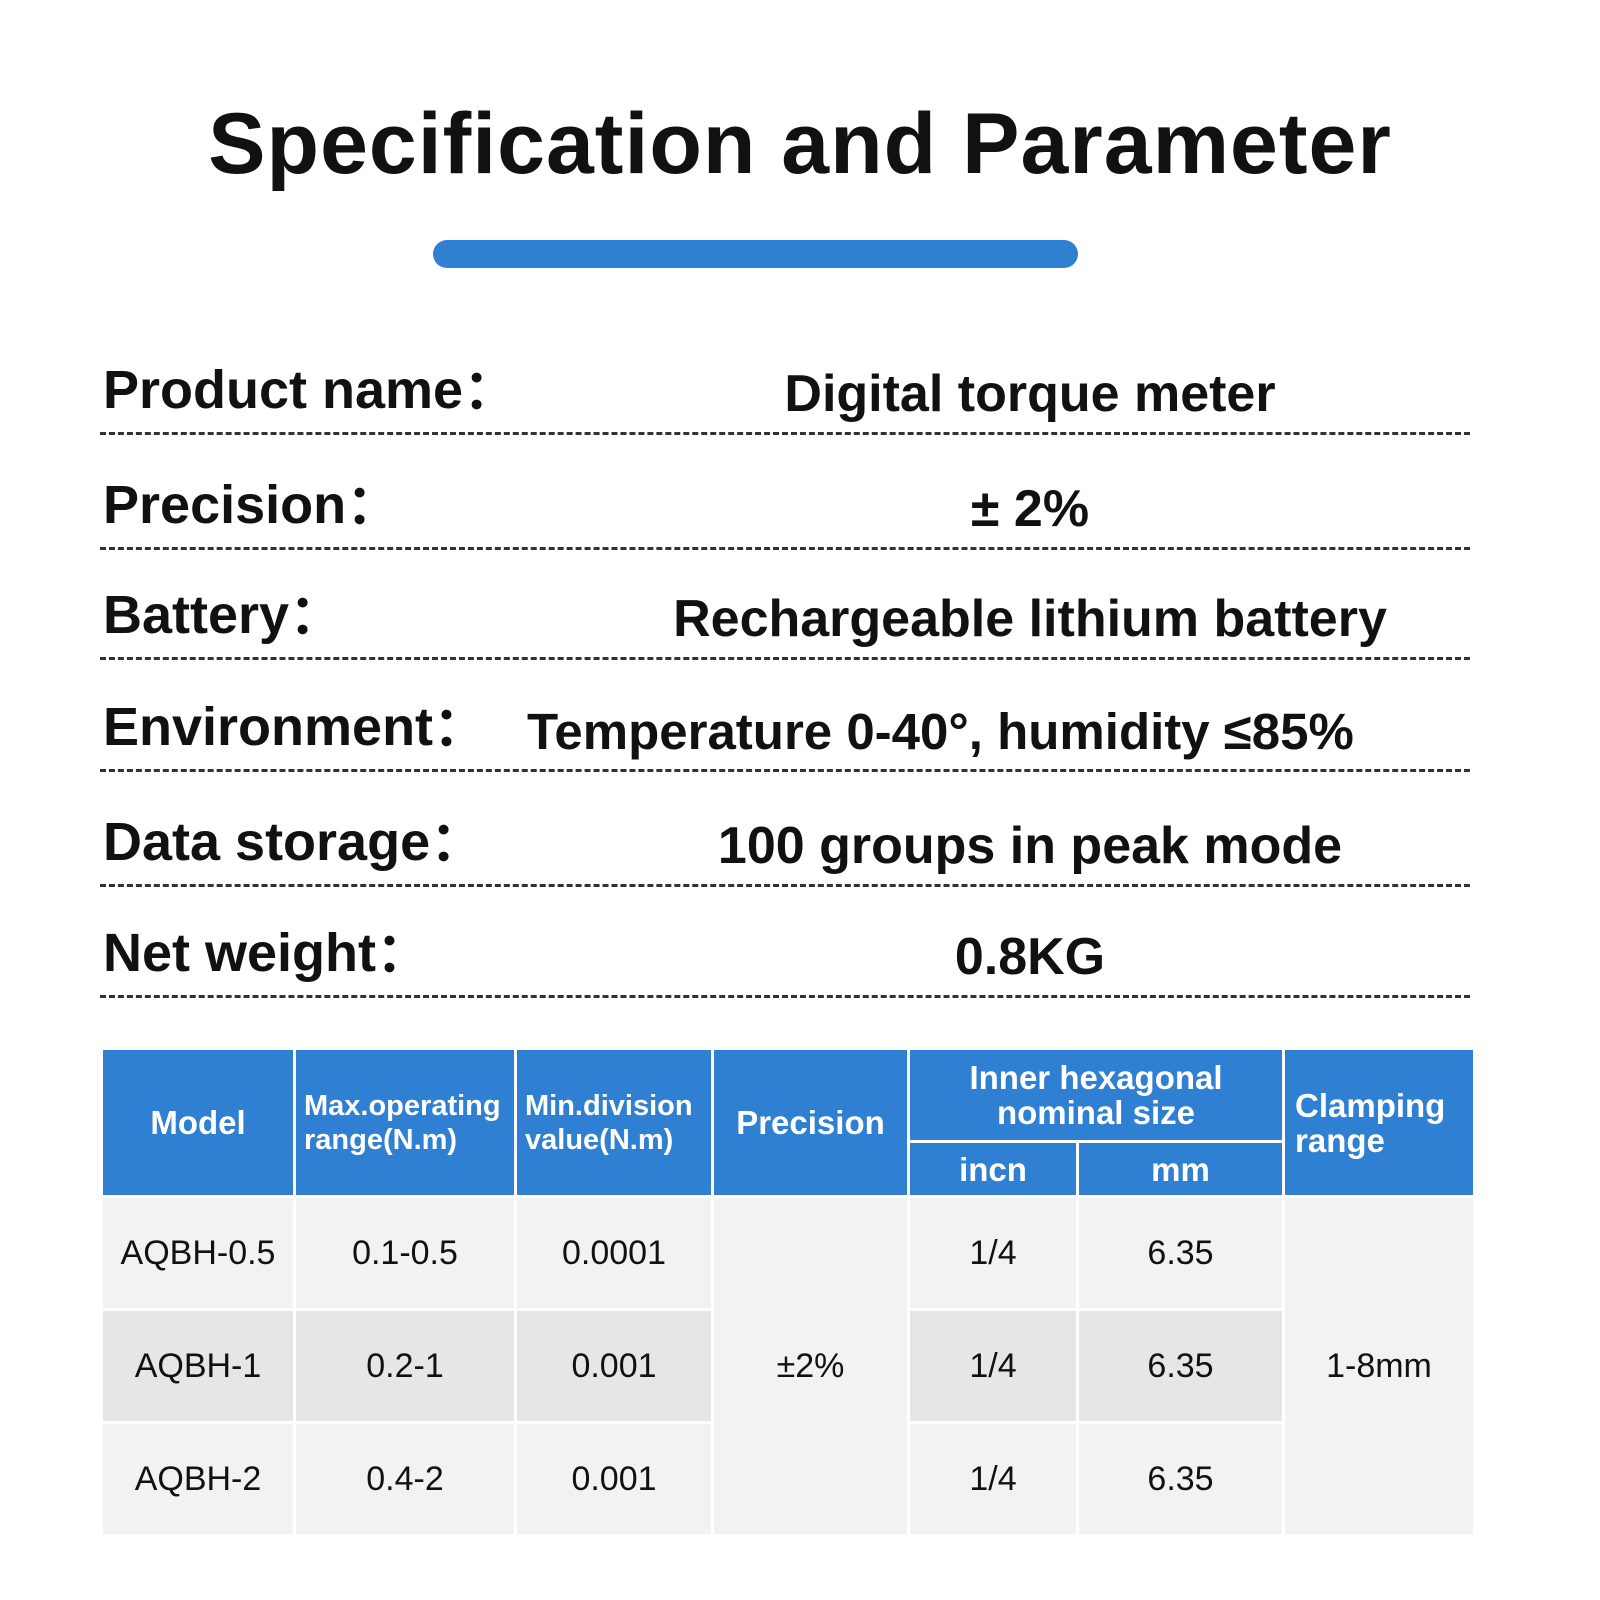 The image size is (1600, 1600). What do you see at coordinates (614, 1253) in the screenshot?
I see `table-cell: 0.0001` at bounding box center [614, 1253].